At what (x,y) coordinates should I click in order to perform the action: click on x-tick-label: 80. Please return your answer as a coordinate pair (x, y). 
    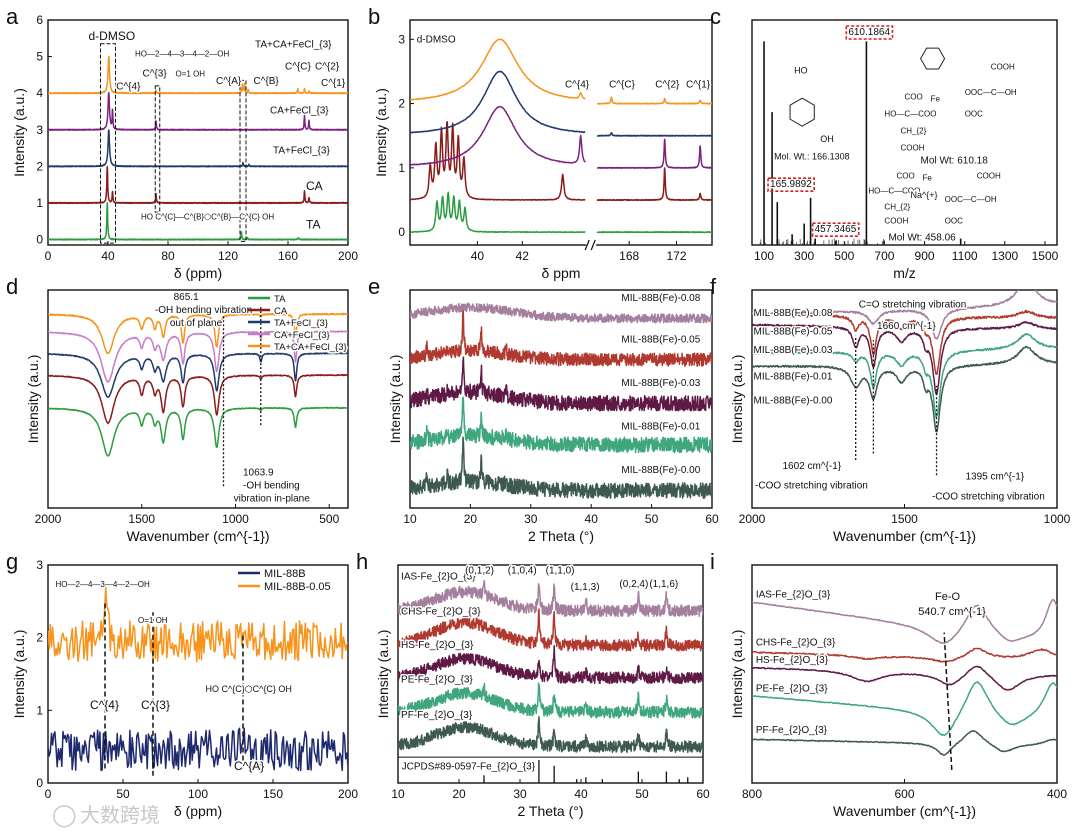
    Looking at the image, I should click on (168, 256).